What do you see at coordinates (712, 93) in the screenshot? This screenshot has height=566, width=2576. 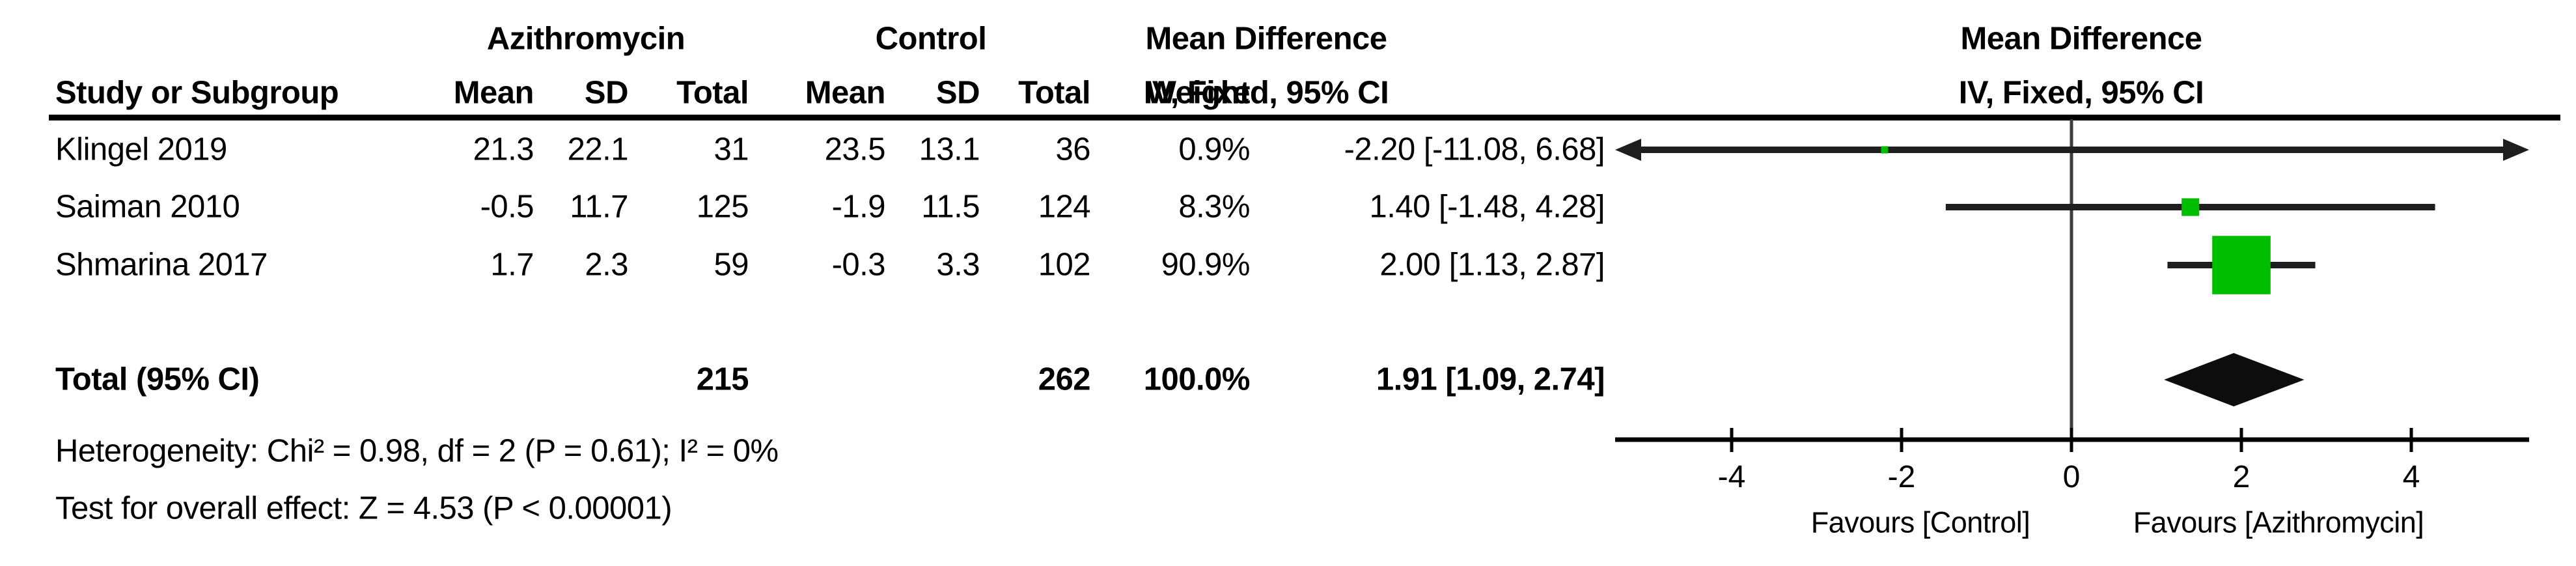 I see `col-header-total1: Total` at bounding box center [712, 93].